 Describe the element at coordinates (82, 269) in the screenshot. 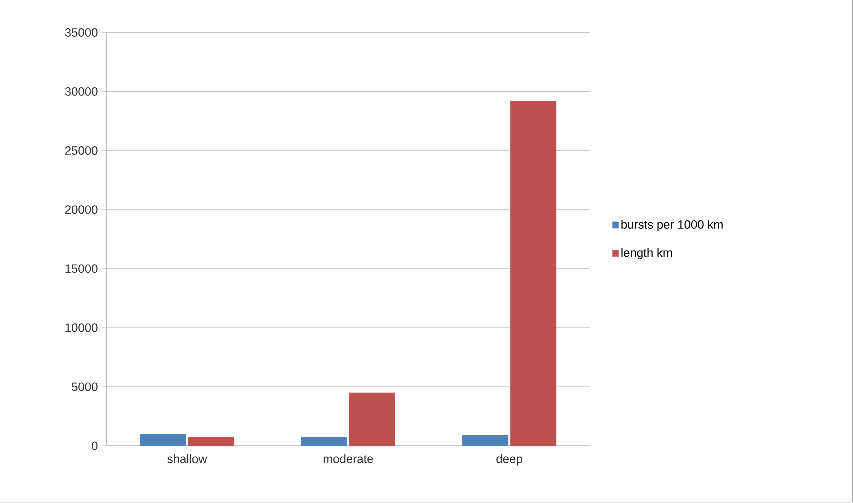

I see `y-tick-label: 15000` at that location.